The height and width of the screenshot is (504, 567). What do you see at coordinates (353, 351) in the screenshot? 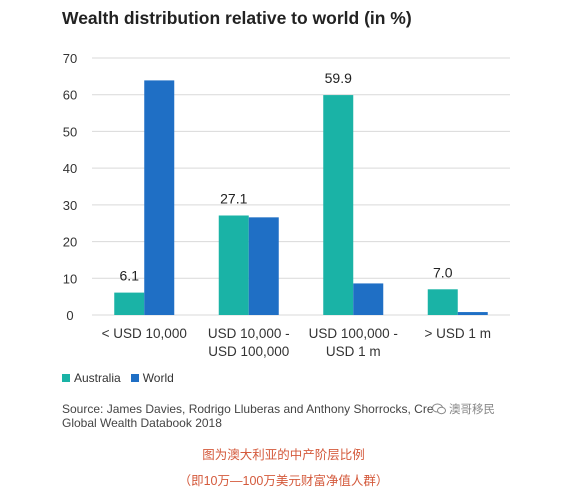
I see `x-tick-label: USD 1 m` at bounding box center [353, 351].